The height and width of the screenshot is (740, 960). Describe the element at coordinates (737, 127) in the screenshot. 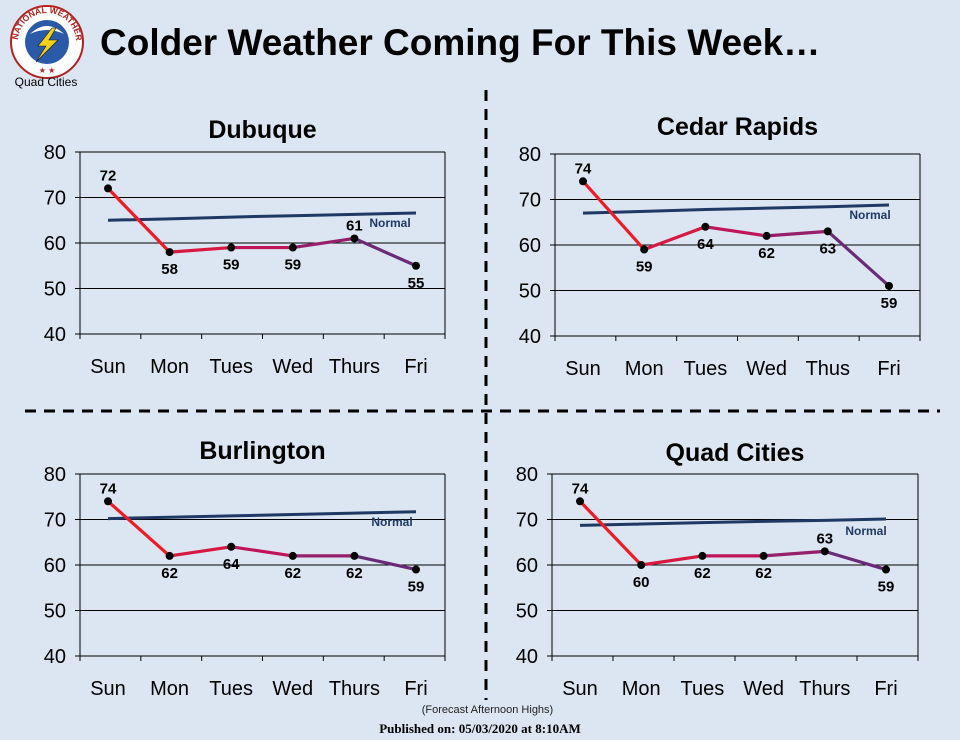

I see `chart-title: Cedar Rapids` at that location.